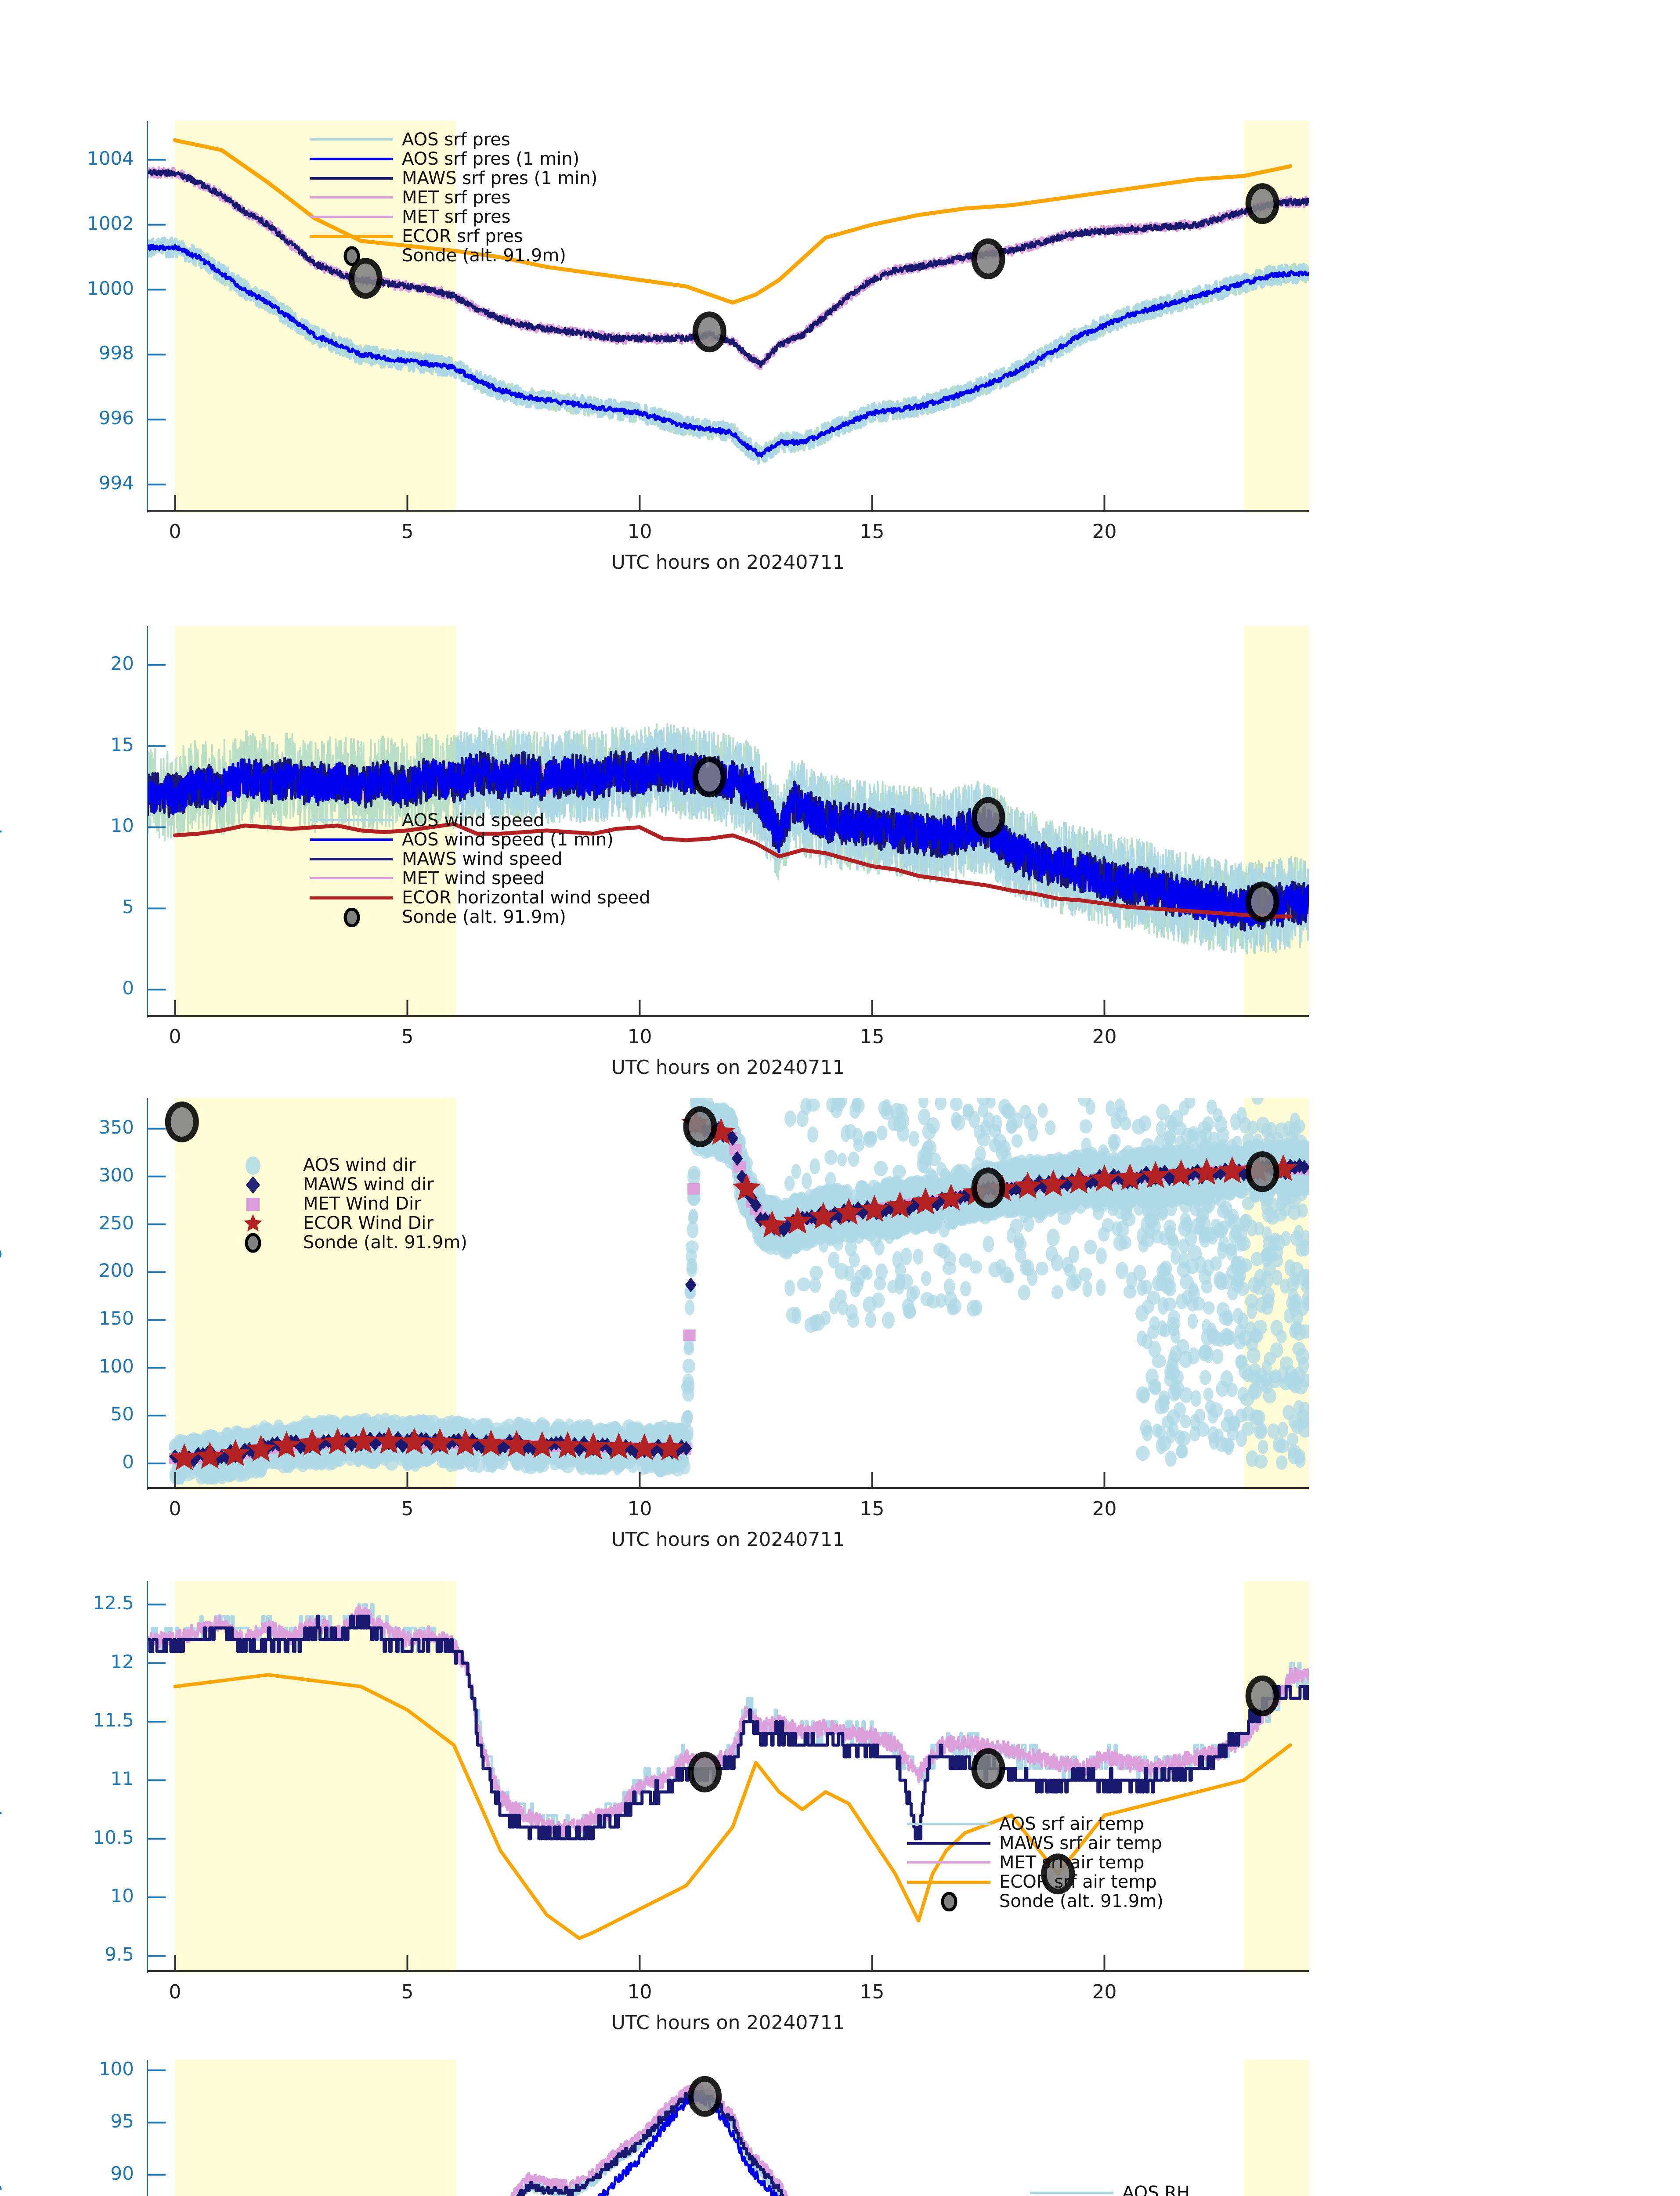 The image size is (1680, 2196). What do you see at coordinates (462, 236) in the screenshot?
I see `legend-label: ECOR srf pres` at bounding box center [462, 236].